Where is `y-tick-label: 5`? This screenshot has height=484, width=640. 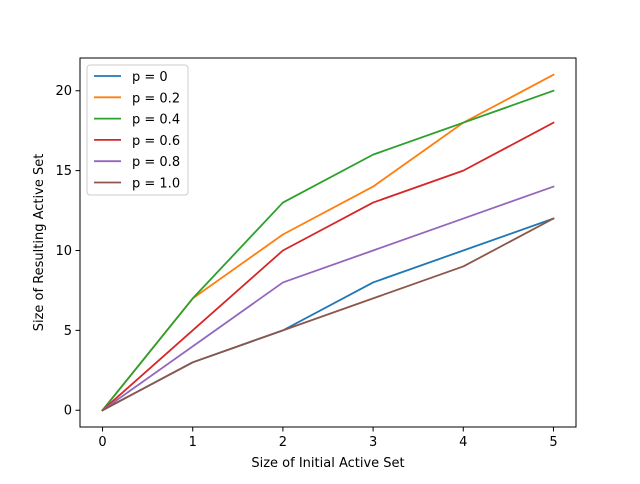
y-tick-label: 5 is located at coordinates (68, 331).